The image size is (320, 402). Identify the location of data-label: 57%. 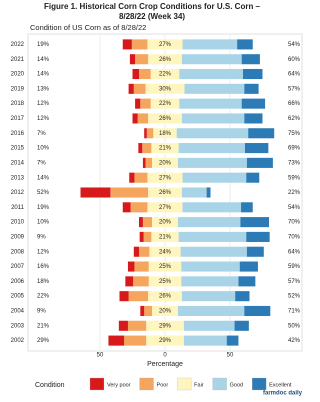
(294, 89).